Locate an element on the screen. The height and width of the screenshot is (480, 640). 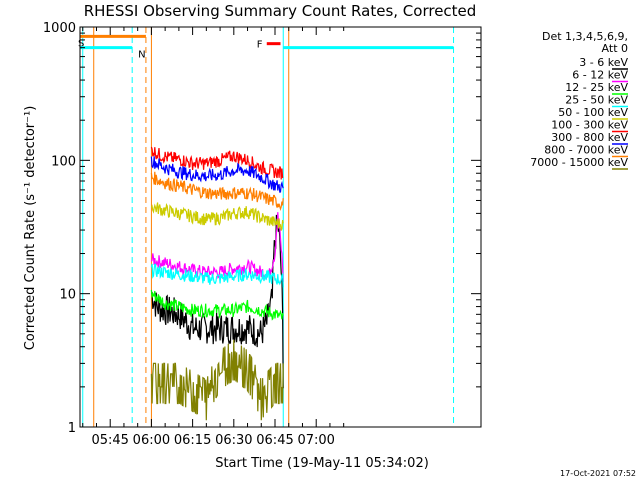
x-tick-label: 06:30 is located at coordinates (233, 440).